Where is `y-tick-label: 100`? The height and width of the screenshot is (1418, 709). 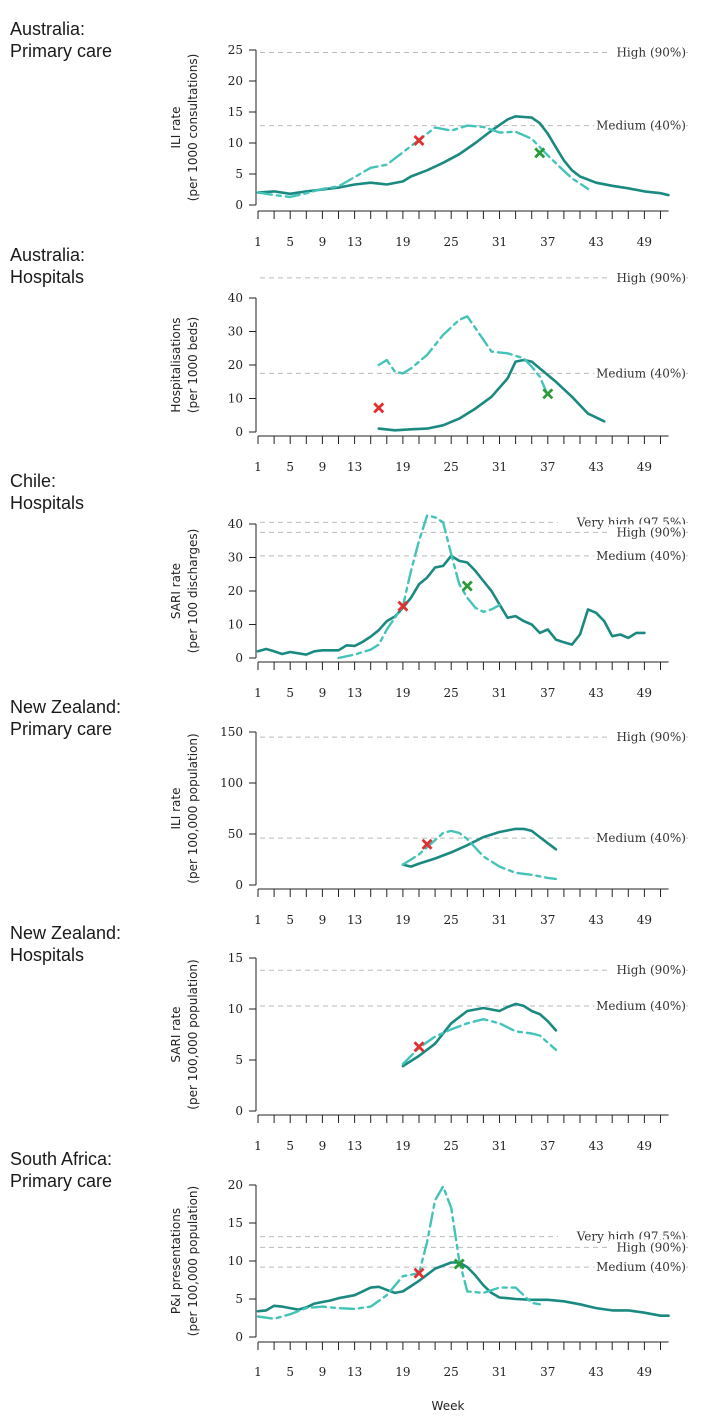
y-tick-label: 100 is located at coordinates (231, 783).